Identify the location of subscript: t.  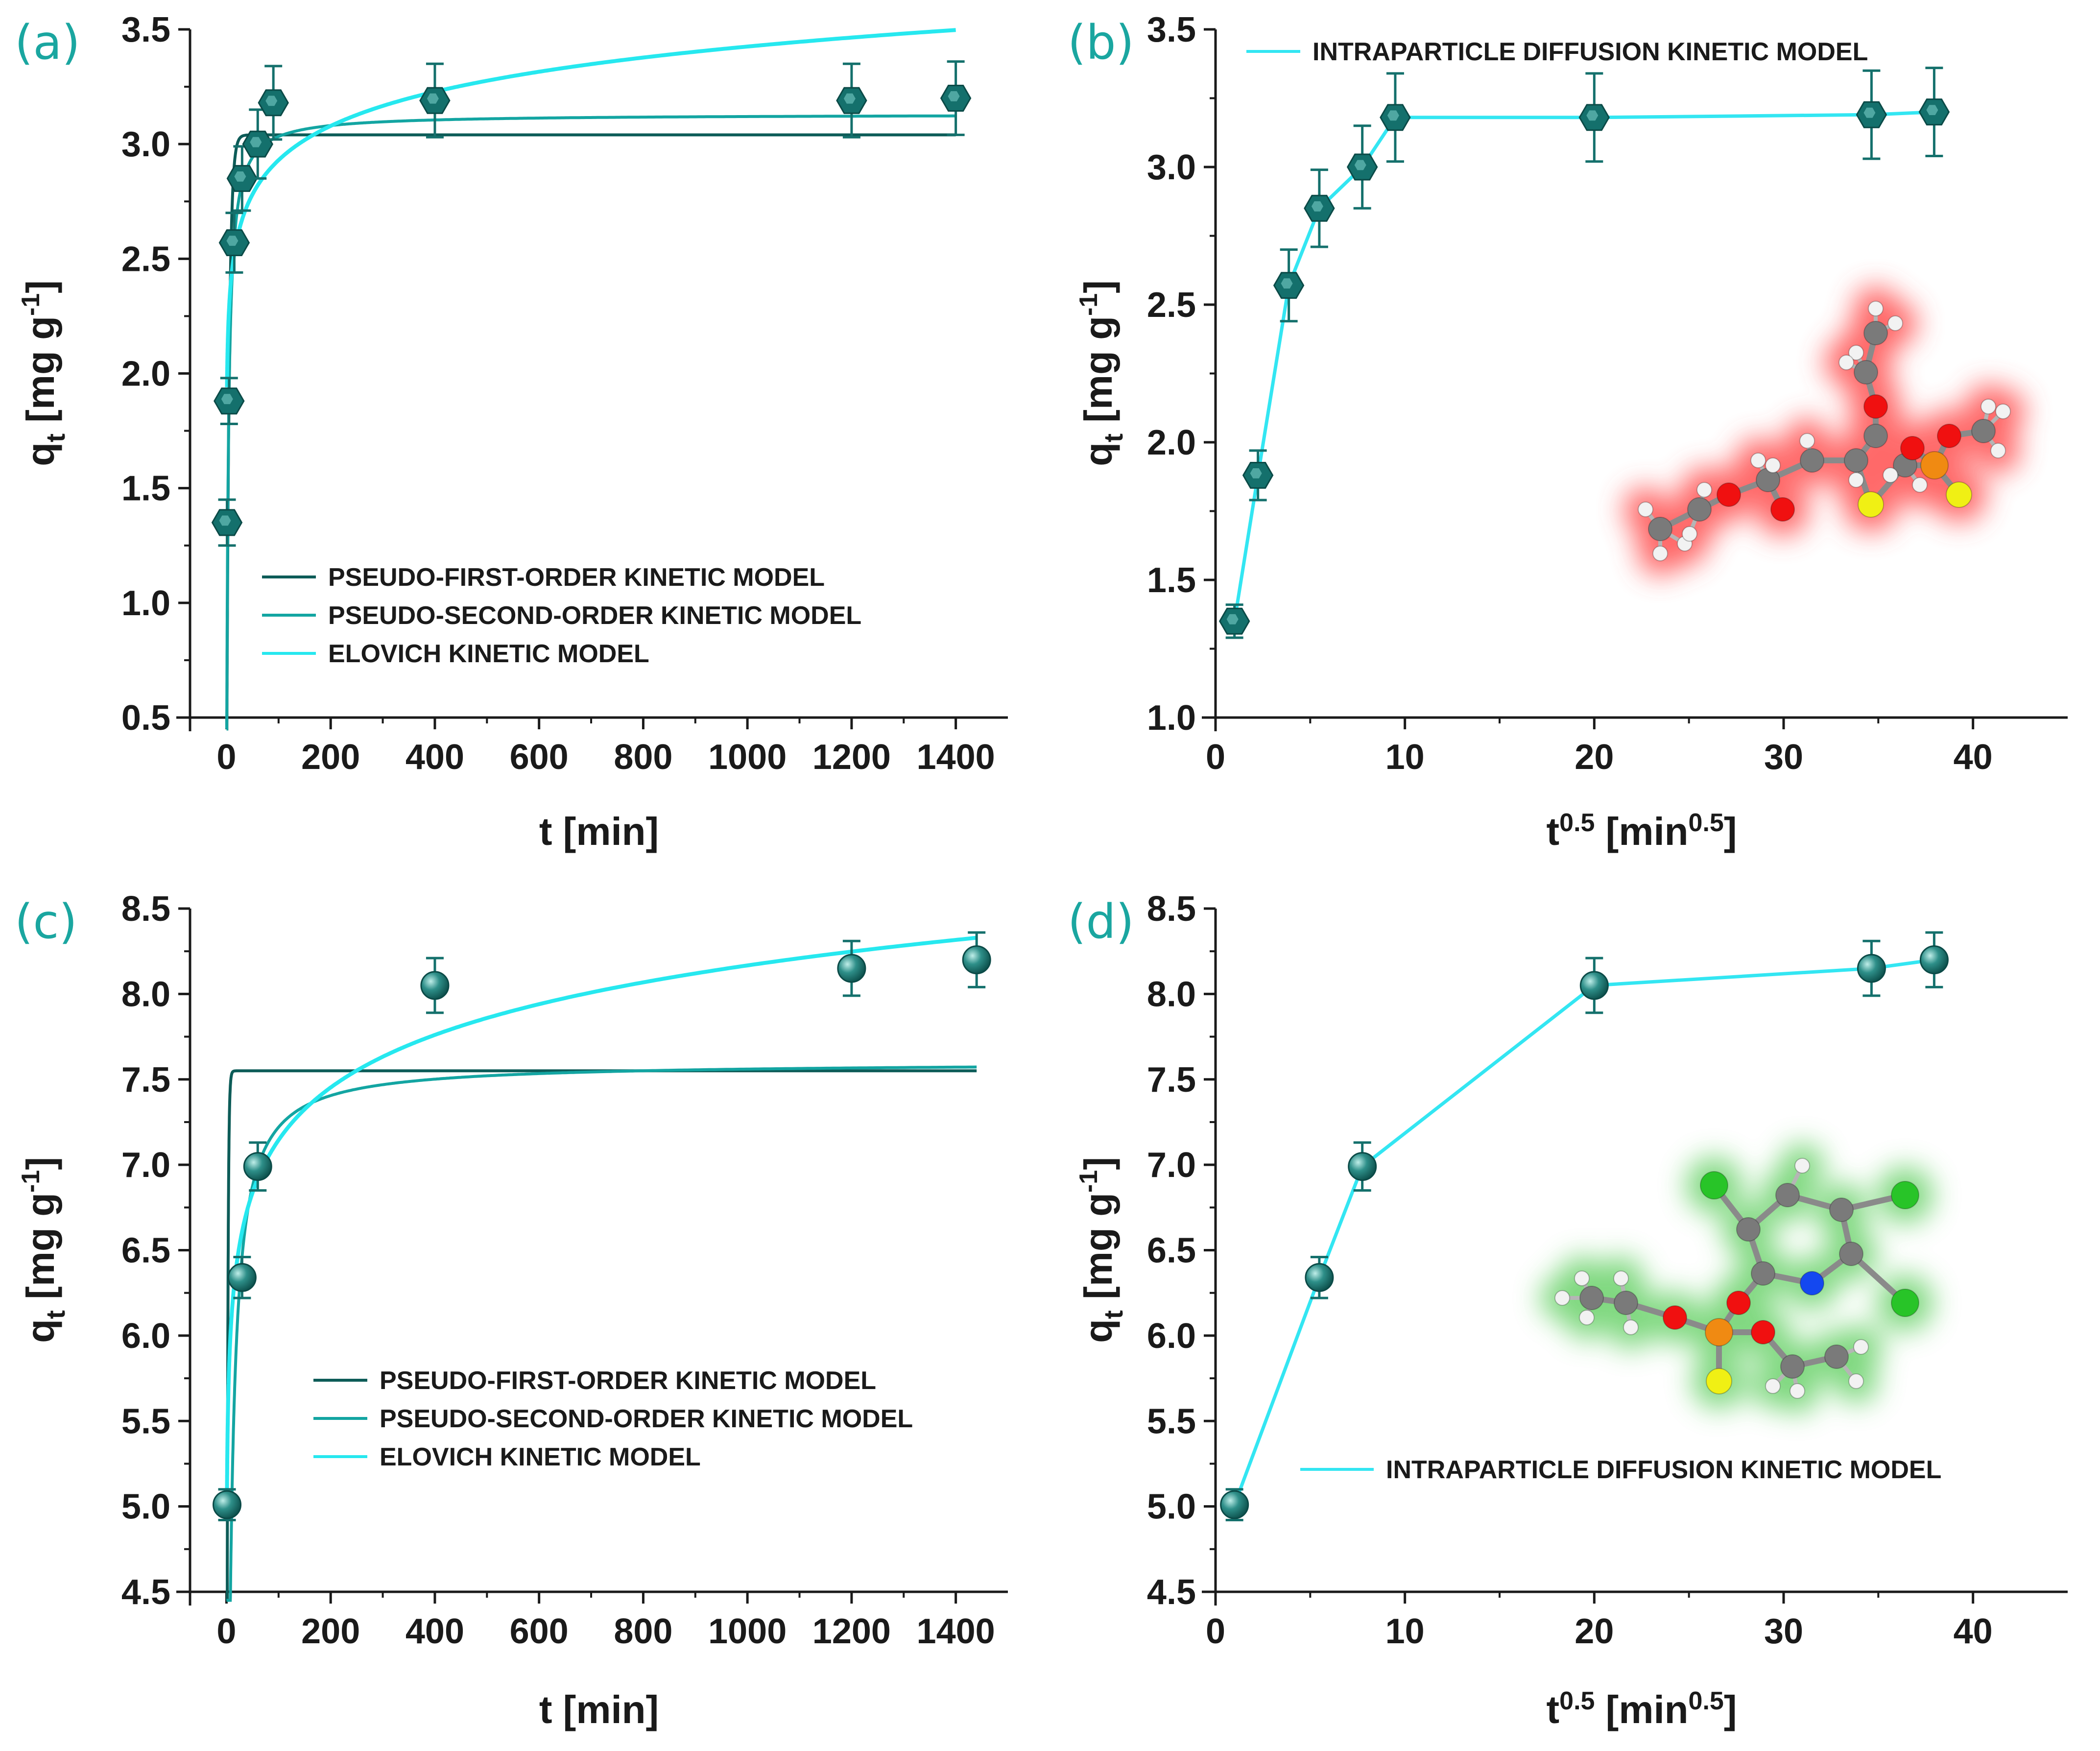
(1113, 1314).